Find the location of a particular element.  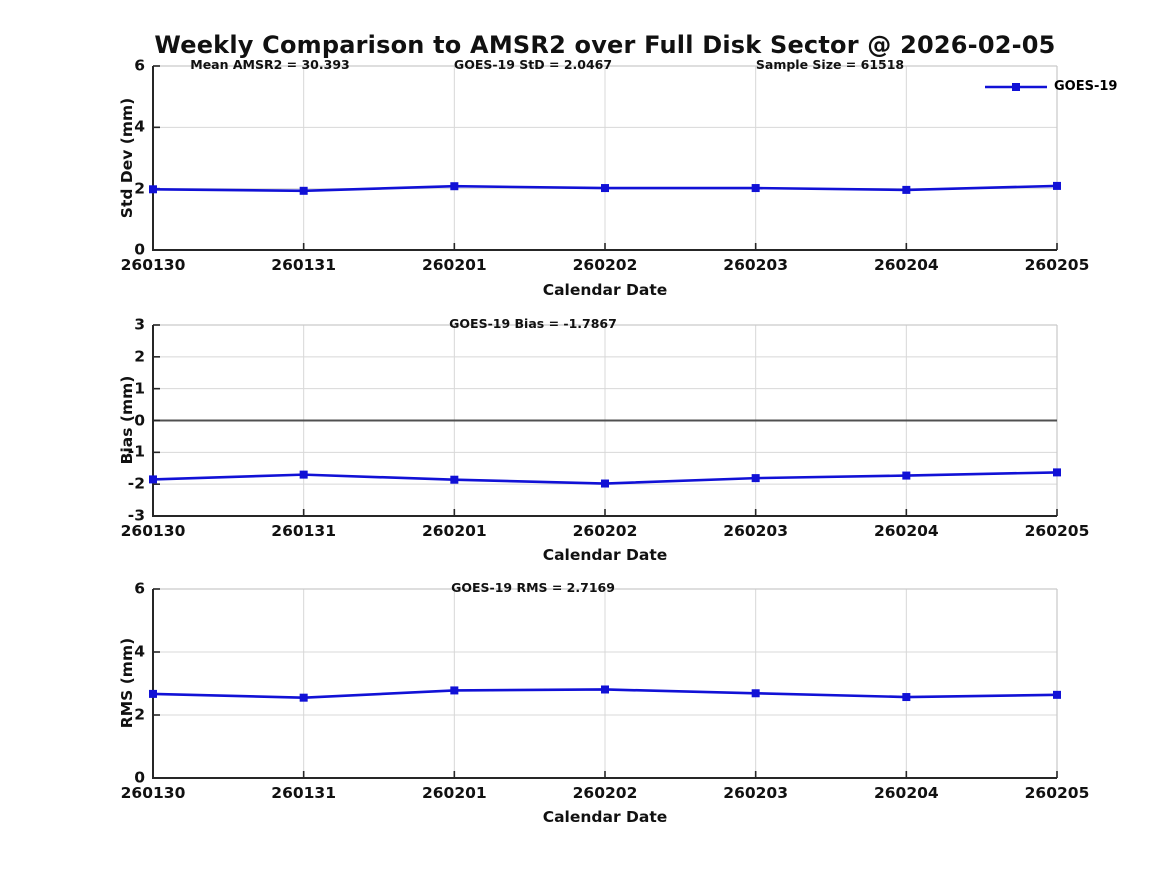

annotation-goes19-rms: GOES-19 RMS = 2.7169 is located at coordinates (533, 587).